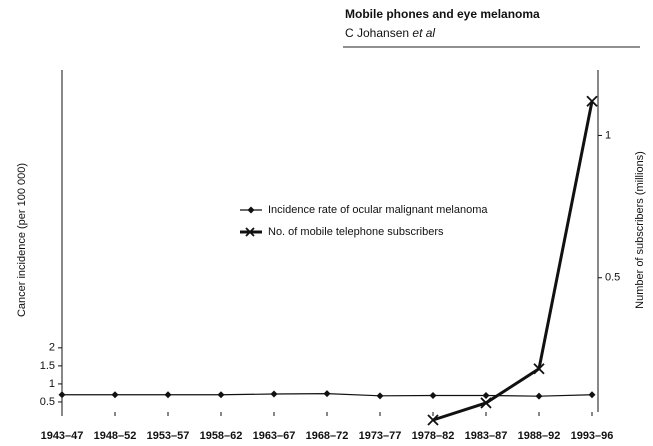 The image size is (653, 446). What do you see at coordinates (377, 33) in the screenshot?
I see `author: C Johansen` at bounding box center [377, 33].